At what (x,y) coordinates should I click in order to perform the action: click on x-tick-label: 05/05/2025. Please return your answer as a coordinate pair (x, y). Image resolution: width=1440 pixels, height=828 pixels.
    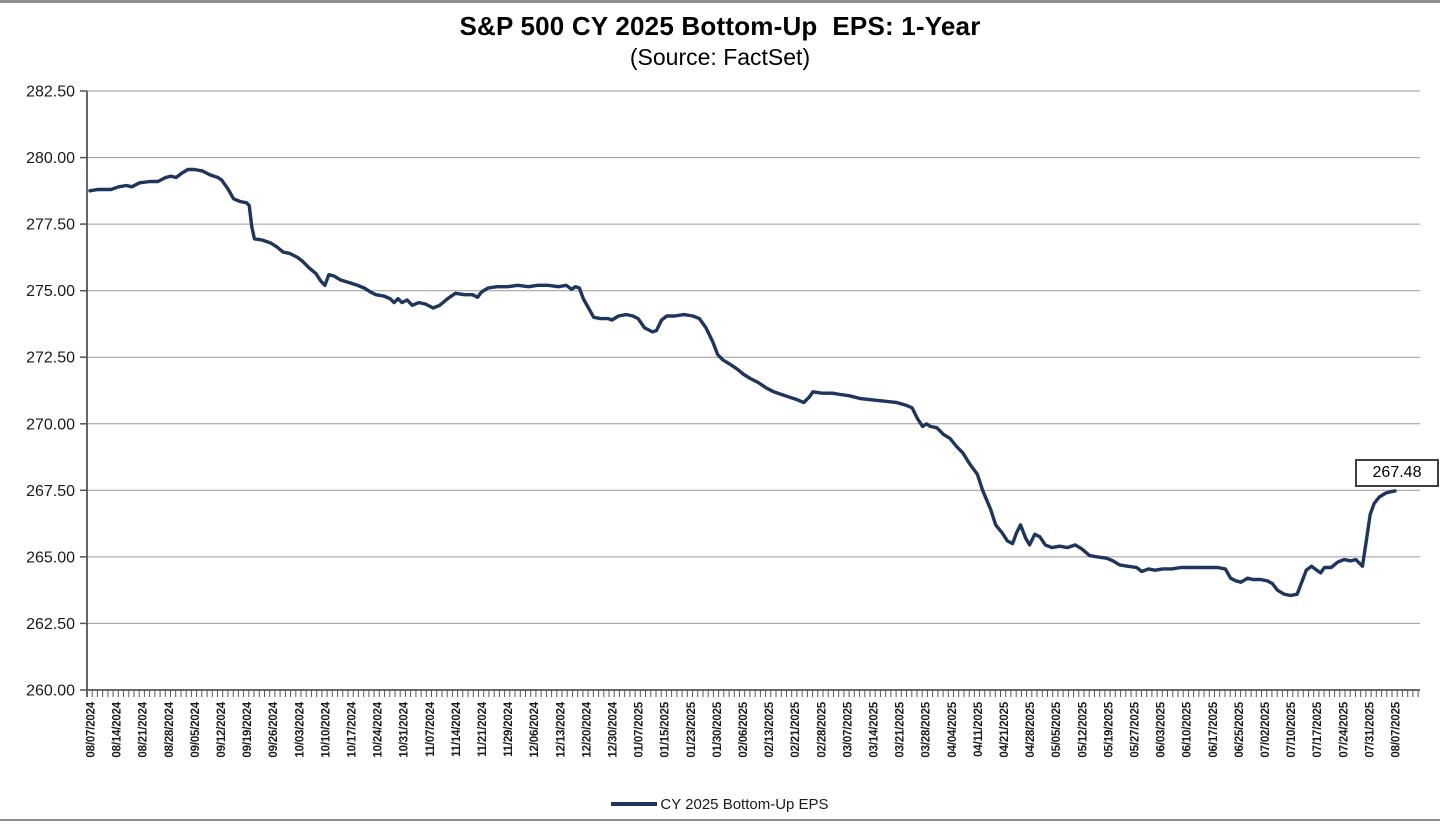
    Looking at the image, I should click on (1057, 729).